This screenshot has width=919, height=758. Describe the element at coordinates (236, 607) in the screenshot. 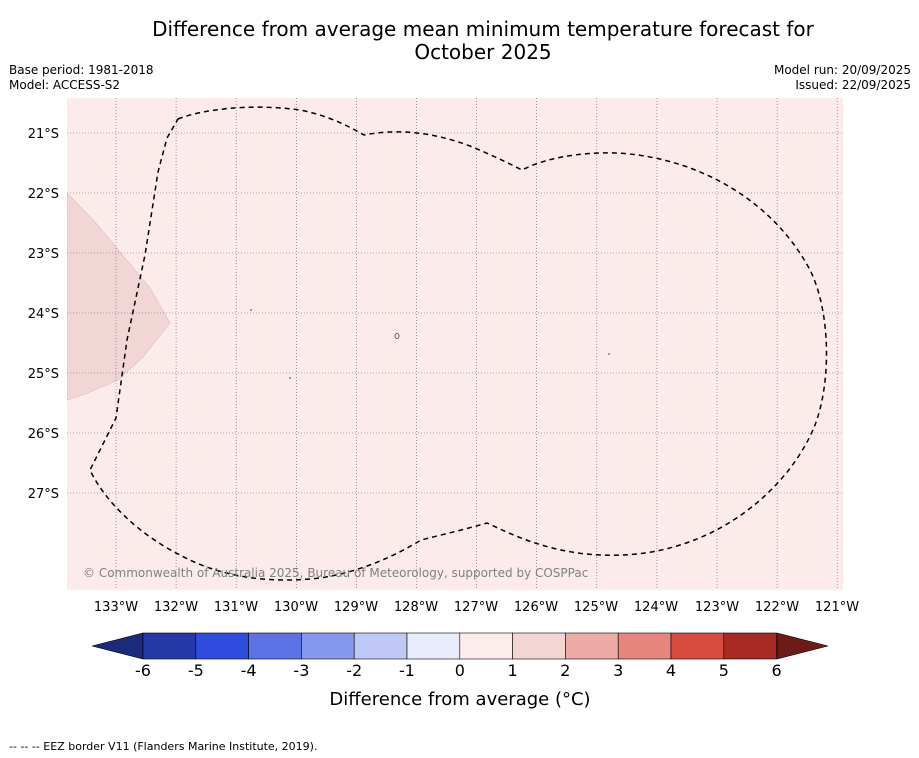

I see `lon-label-131w: 131°W` at that location.